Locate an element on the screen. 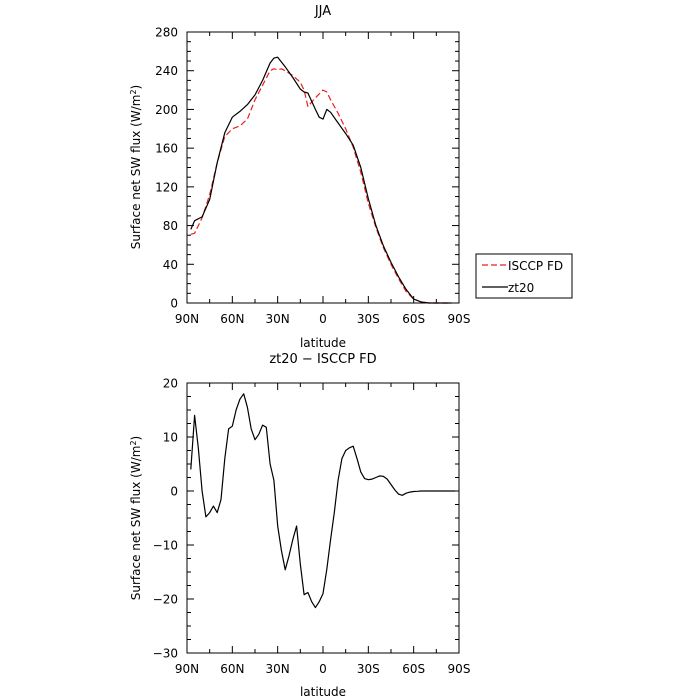 This screenshot has height=700, width=700. legend-box is located at coordinates (524, 276).